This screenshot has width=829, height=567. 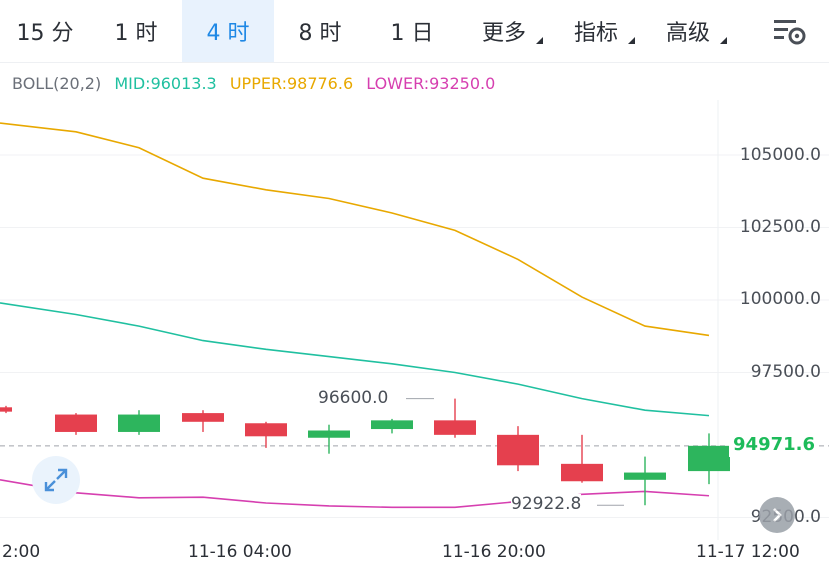 I want to click on time-axis-label: 11-16 20:00, so click(x=494, y=552).